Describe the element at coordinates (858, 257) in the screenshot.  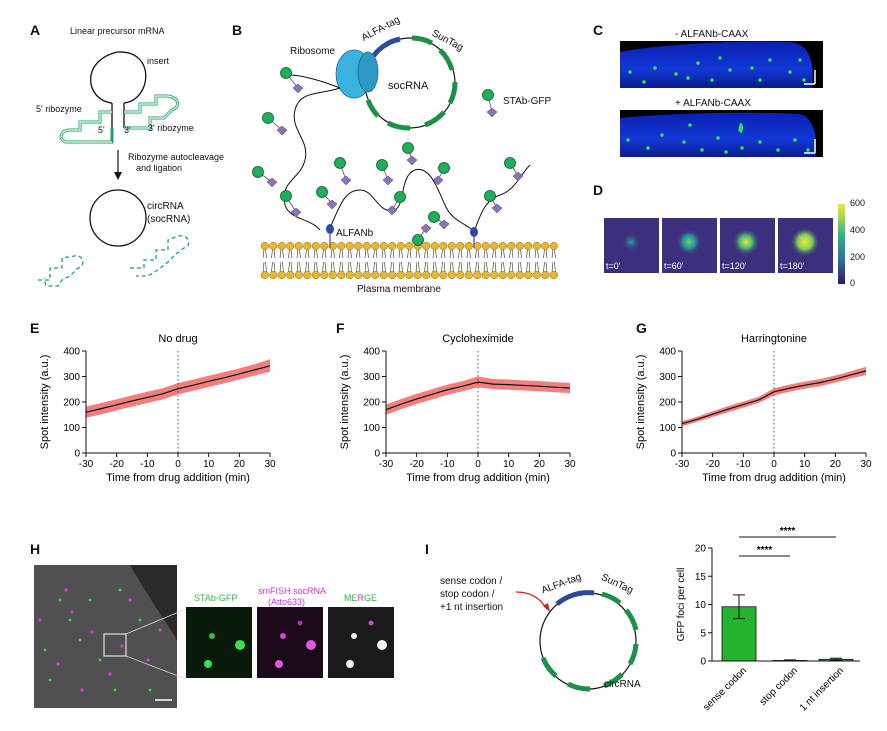
I see `d-cbar-tick-200: 200` at that location.